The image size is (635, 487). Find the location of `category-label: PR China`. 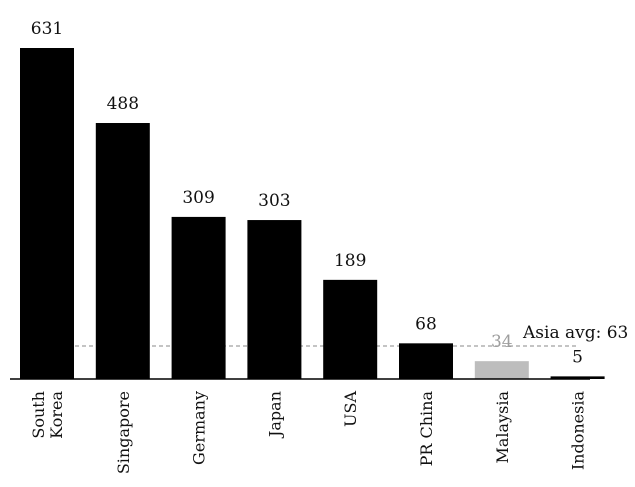

category-label: PR China is located at coordinates (426, 429).